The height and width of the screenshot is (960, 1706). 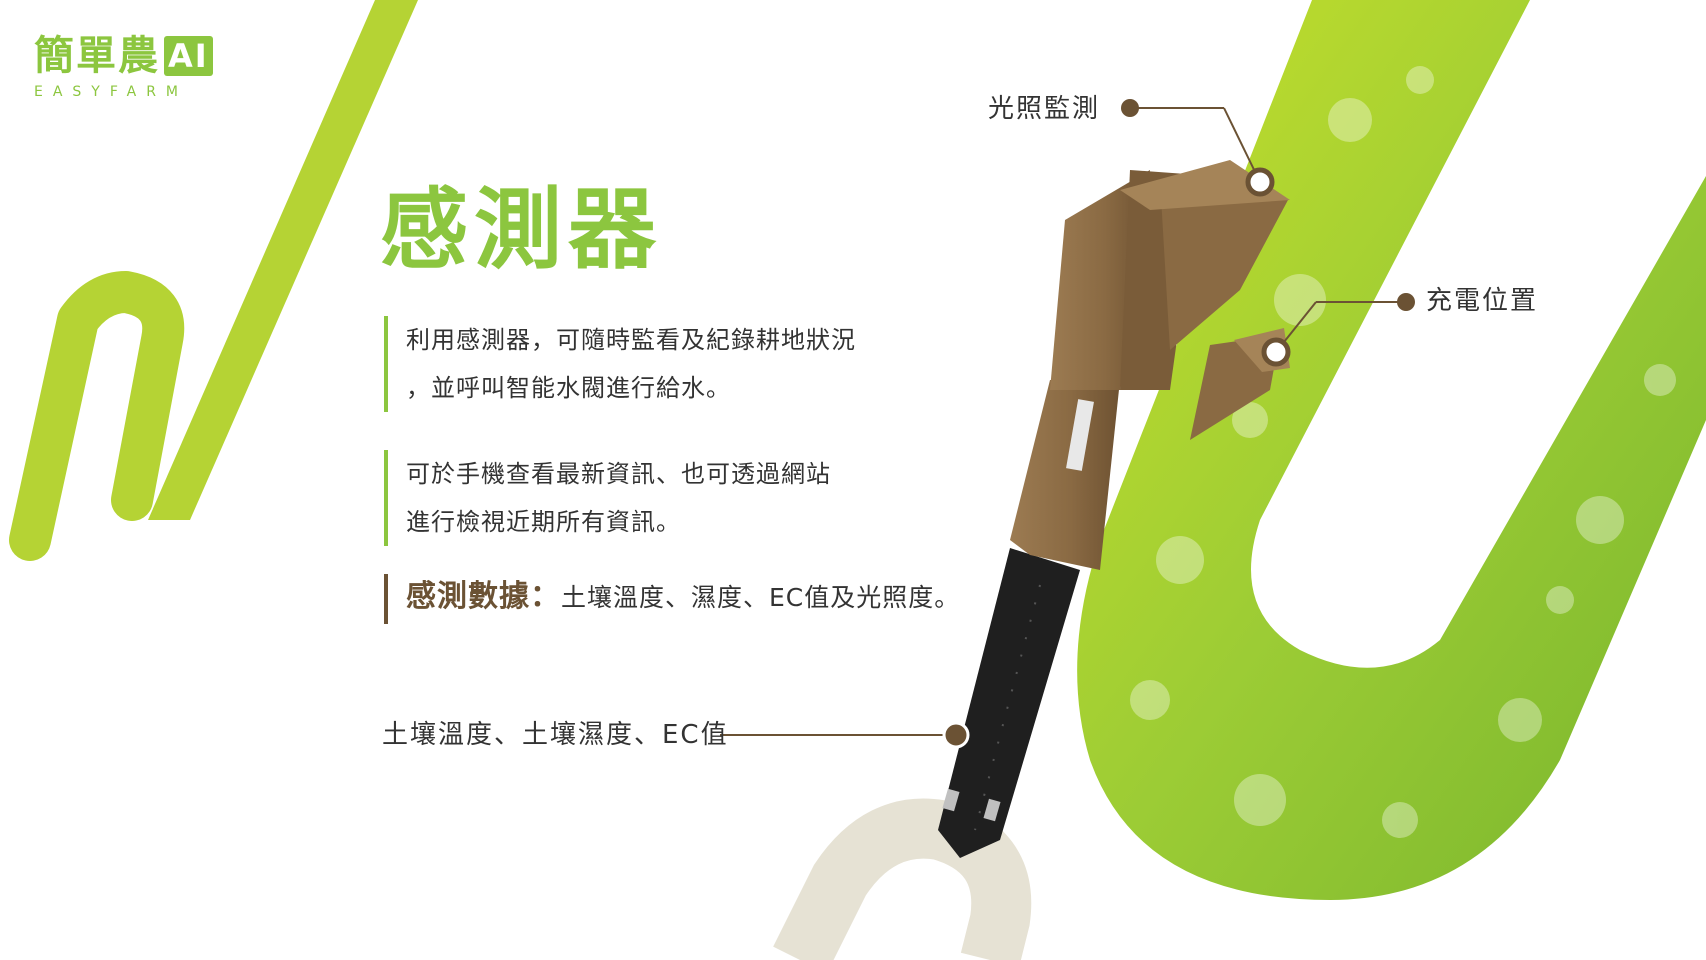 I want to click on sensor-data-summary: 感測數據：土壤溫度、濕度、EC值及光照度。, so click(x=672, y=599).